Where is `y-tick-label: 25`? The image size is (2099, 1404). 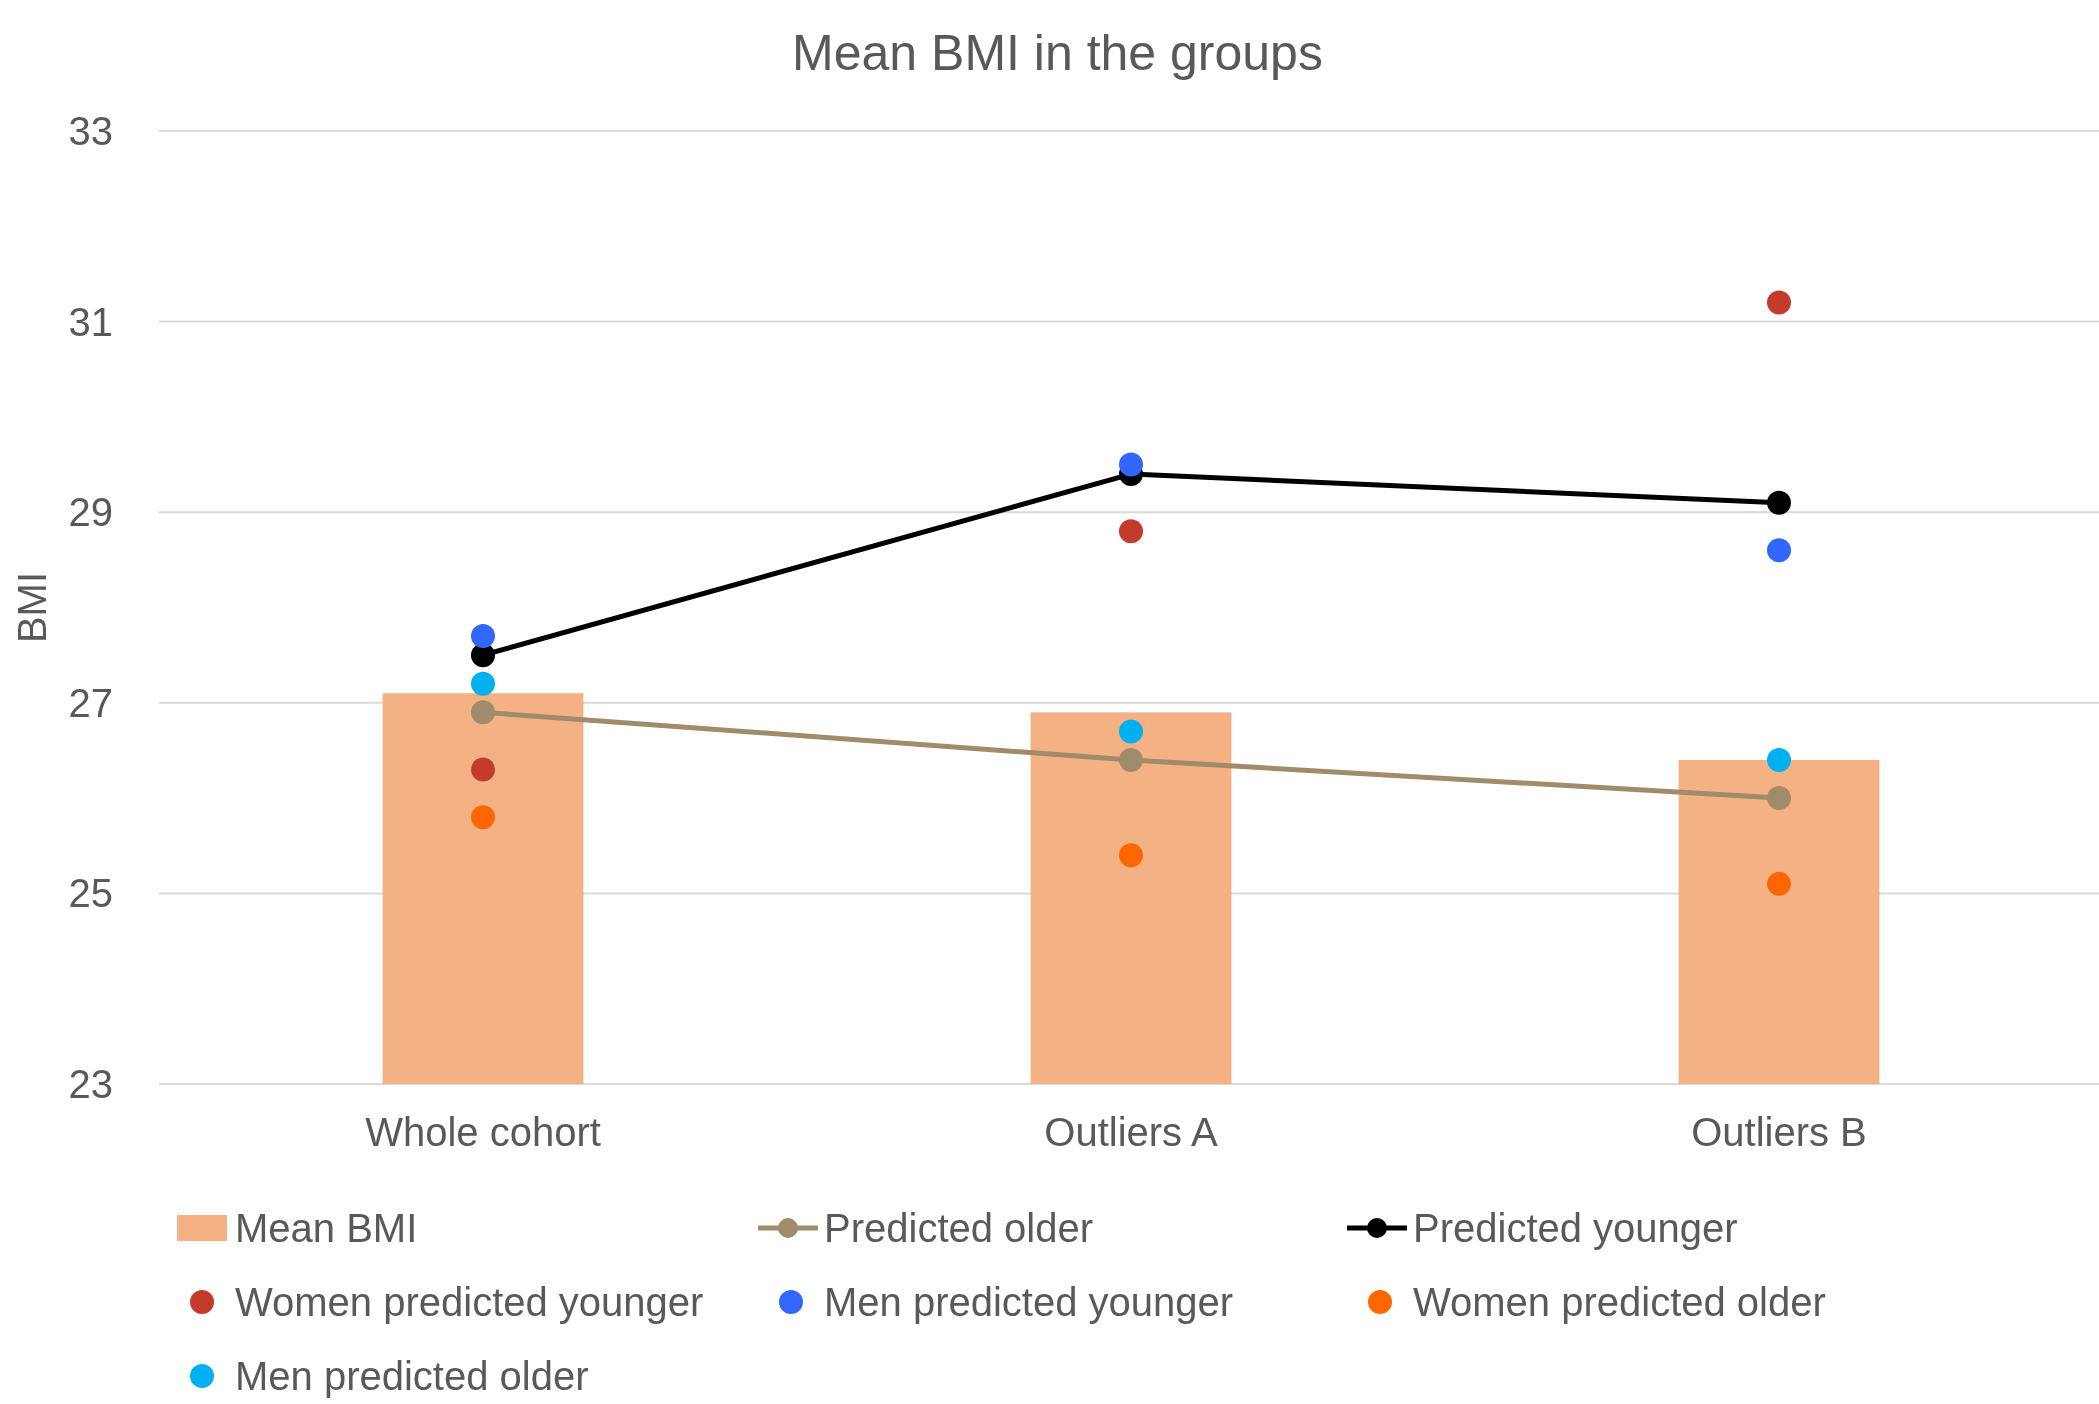 y-tick-label: 25 is located at coordinates (90, 893).